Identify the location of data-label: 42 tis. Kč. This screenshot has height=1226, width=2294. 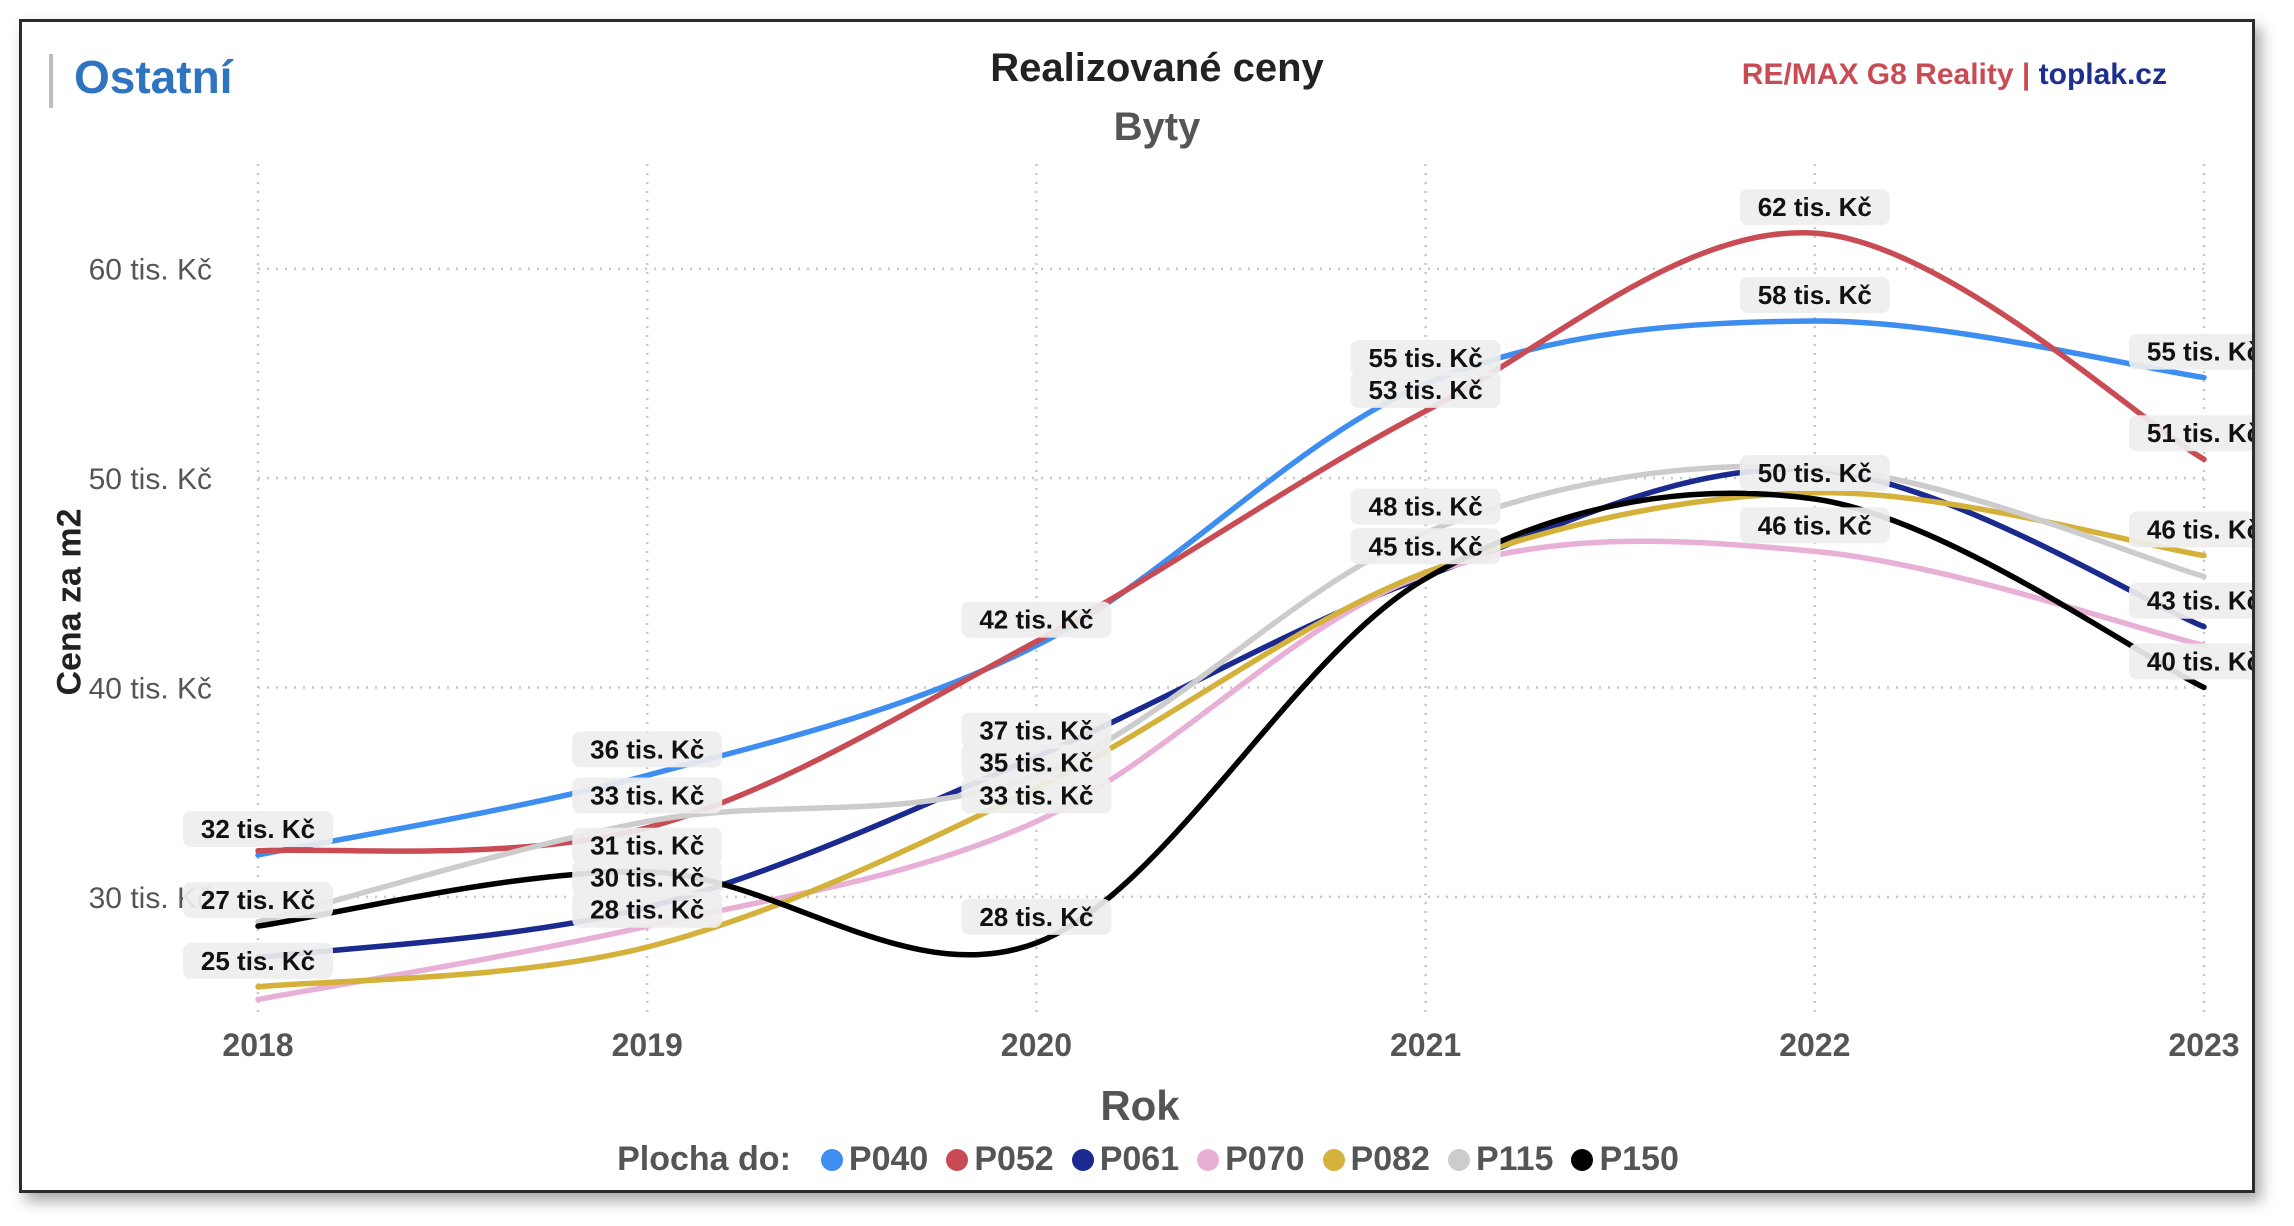
(1036, 620).